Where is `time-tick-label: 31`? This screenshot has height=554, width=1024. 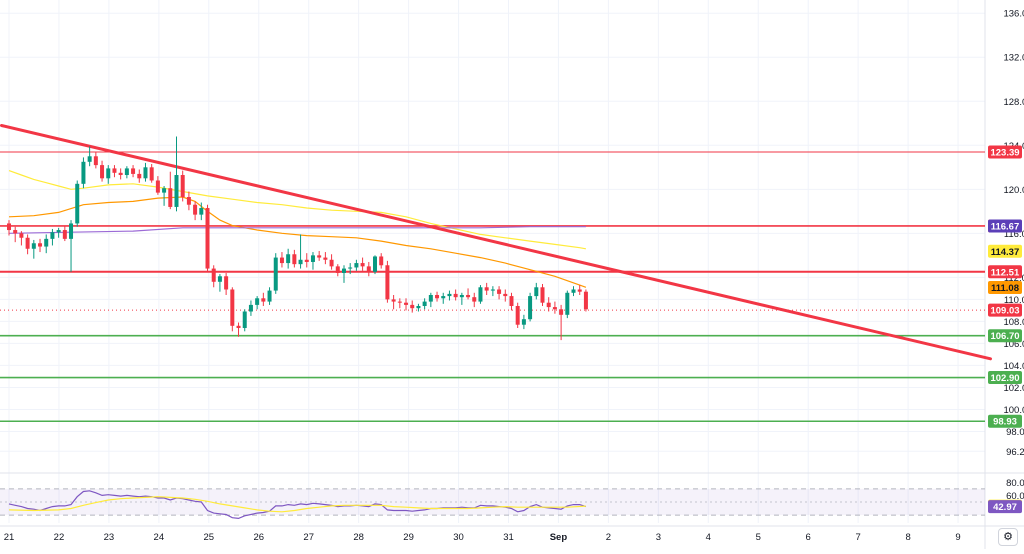 time-tick-label: 31 is located at coordinates (508, 537).